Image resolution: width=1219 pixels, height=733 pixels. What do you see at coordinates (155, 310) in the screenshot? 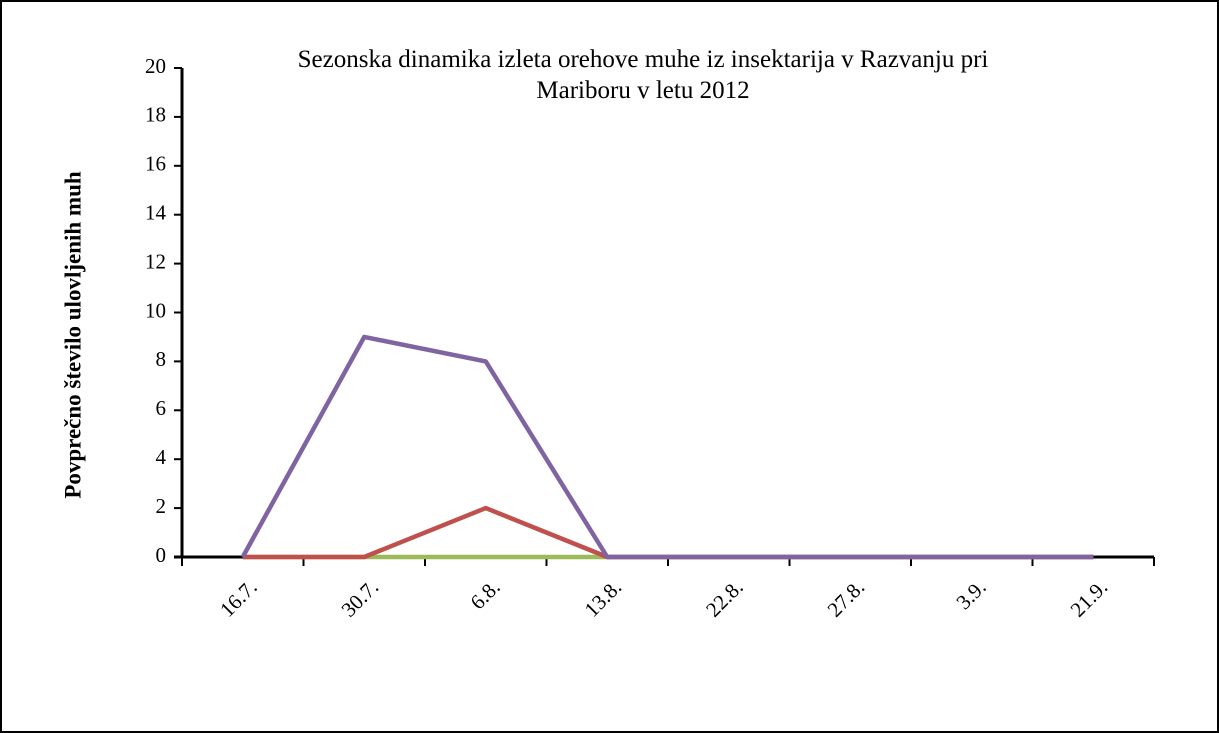
I see `y-tick-label: 10` at bounding box center [155, 310].